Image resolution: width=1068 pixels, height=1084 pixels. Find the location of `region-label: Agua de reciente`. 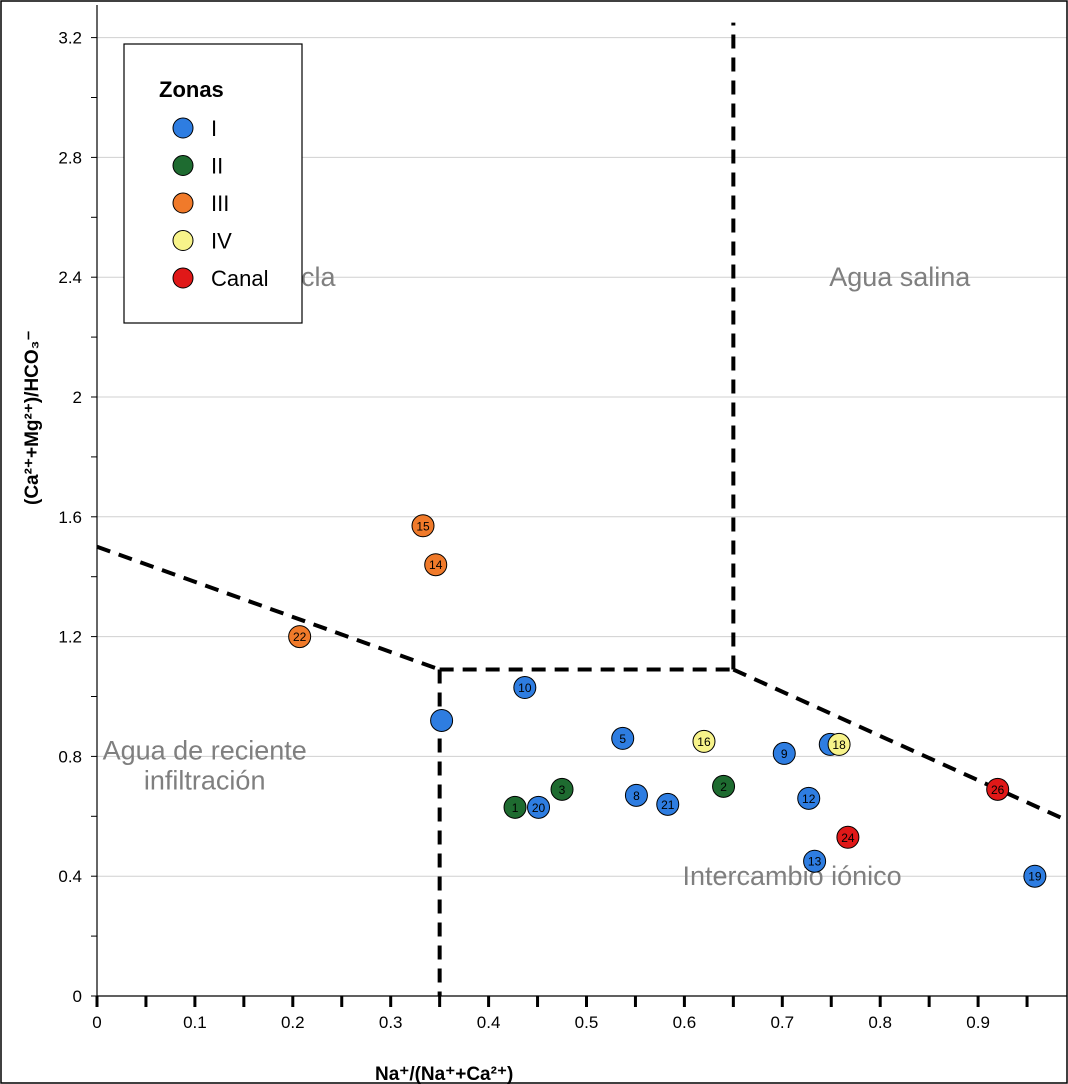

region-label: Agua de reciente is located at coordinates (205, 750).